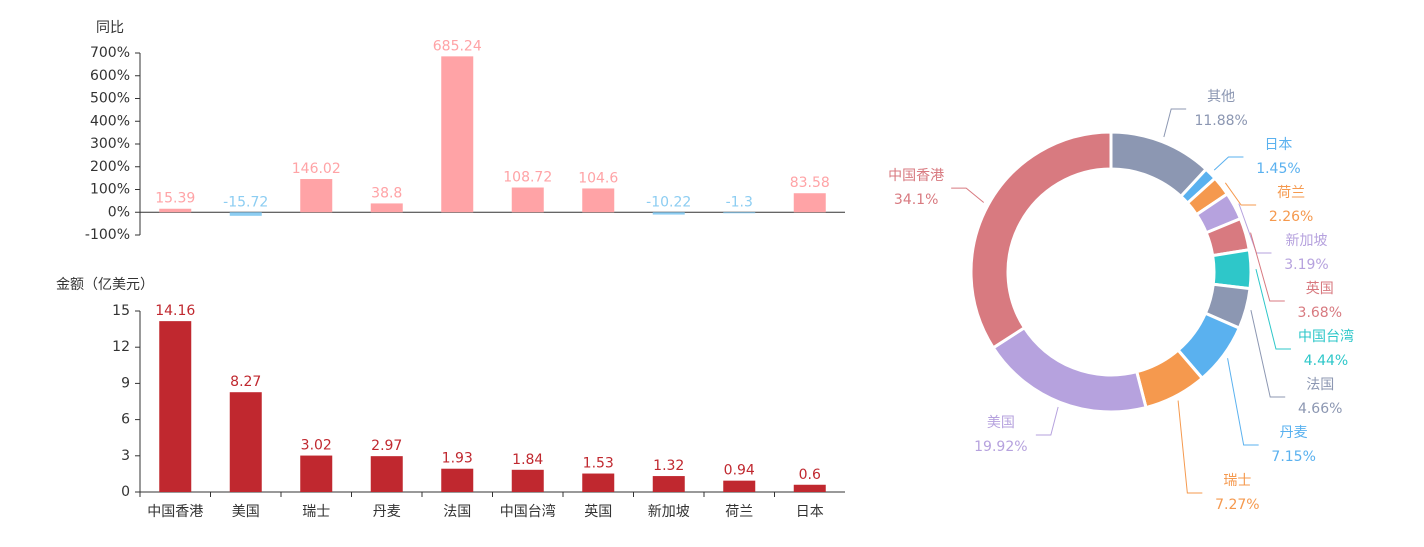 The width and height of the screenshot is (1424, 547). Describe the element at coordinates (1326, 336) in the screenshot. I see `pie-label: 中国台湾` at that location.